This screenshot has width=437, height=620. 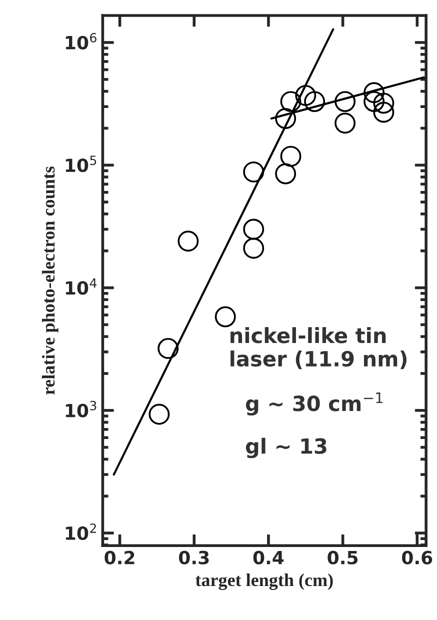 I want to click on annotation: nickel-like tin laser (11.9 nm), so click(x=318, y=348).